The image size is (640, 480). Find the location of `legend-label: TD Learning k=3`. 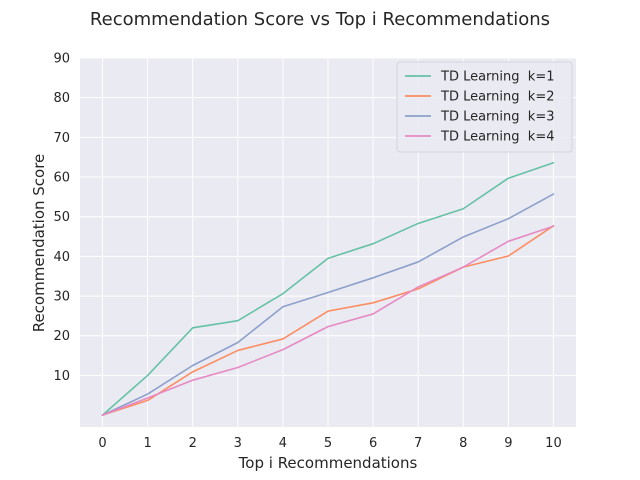

legend-label: TD Learning k=3 is located at coordinates (497, 117).